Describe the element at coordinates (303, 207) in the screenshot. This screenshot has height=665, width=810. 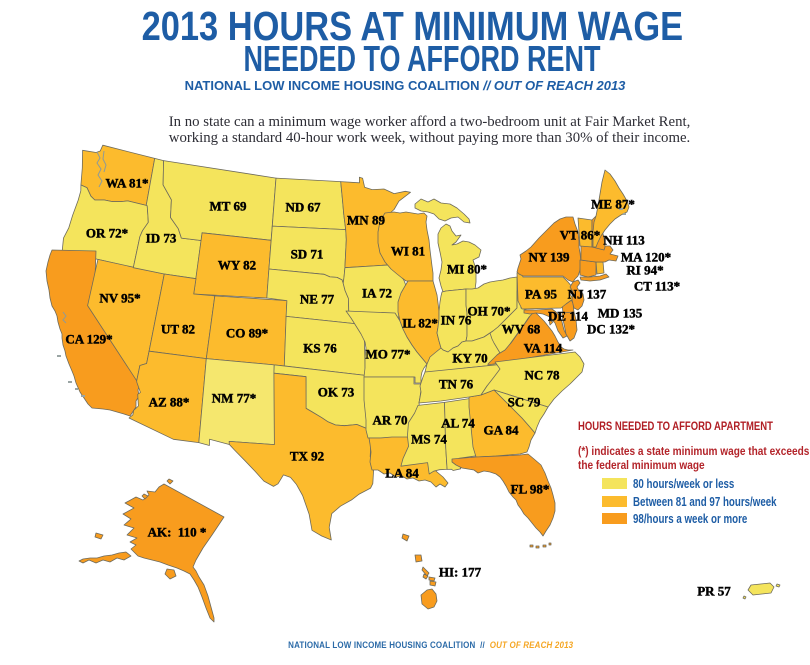
I see `svg-text: ND 67` at that location.